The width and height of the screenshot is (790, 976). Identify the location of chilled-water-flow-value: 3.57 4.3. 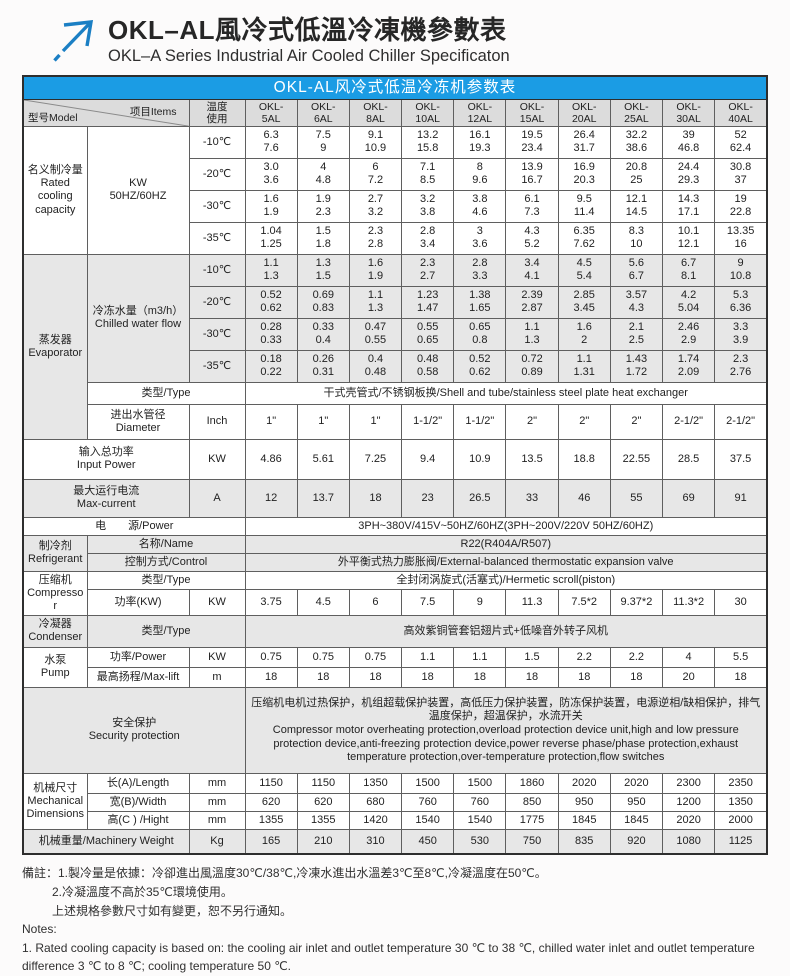
(636, 302).